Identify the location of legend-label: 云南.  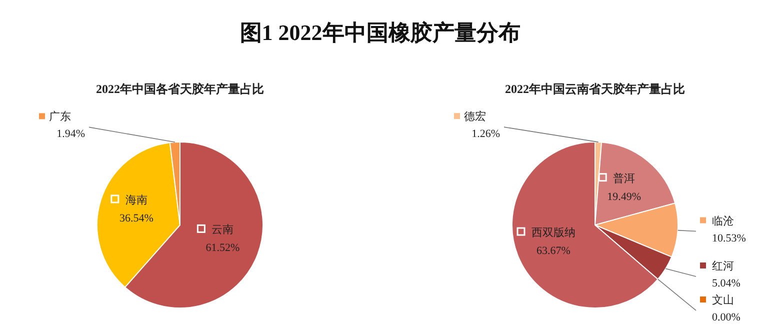
(223, 229).